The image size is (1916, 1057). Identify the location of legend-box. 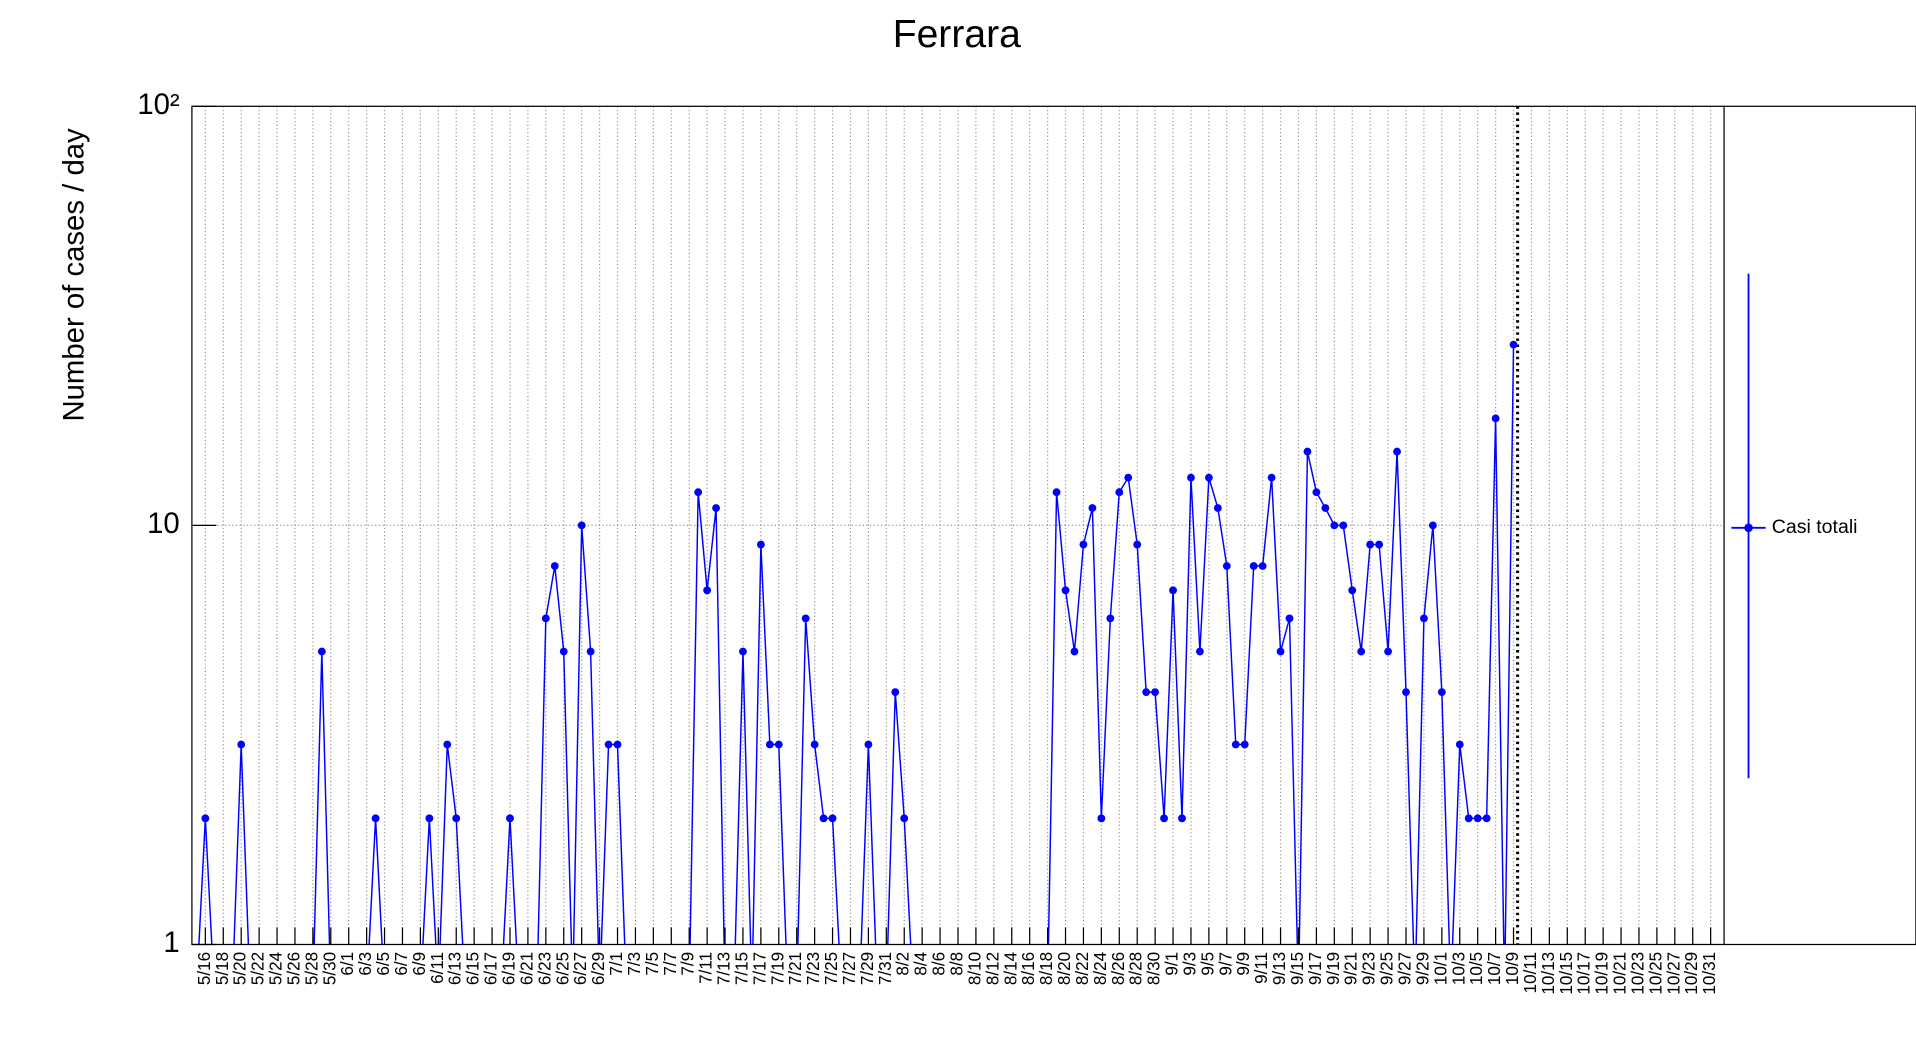
(1819, 525).